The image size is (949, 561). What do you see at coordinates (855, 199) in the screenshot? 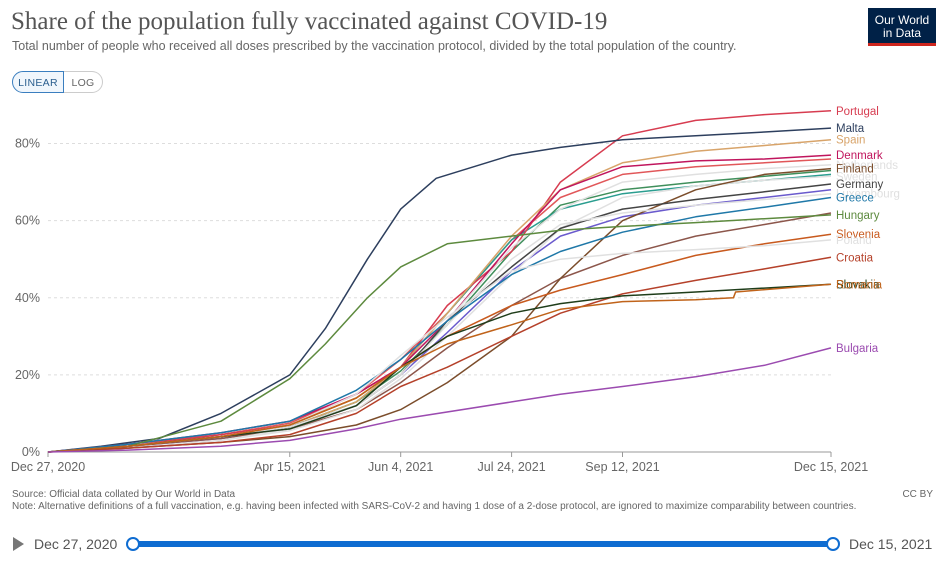
I see `series-label-greece: Greece` at bounding box center [855, 199].